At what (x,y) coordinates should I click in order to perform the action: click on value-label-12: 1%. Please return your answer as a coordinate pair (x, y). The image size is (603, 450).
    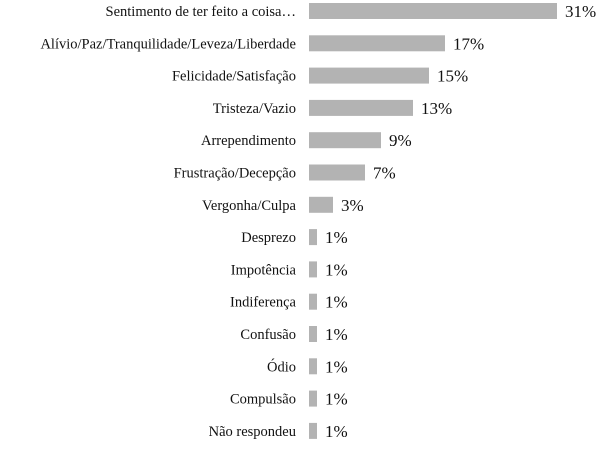
    Looking at the image, I should click on (336, 399).